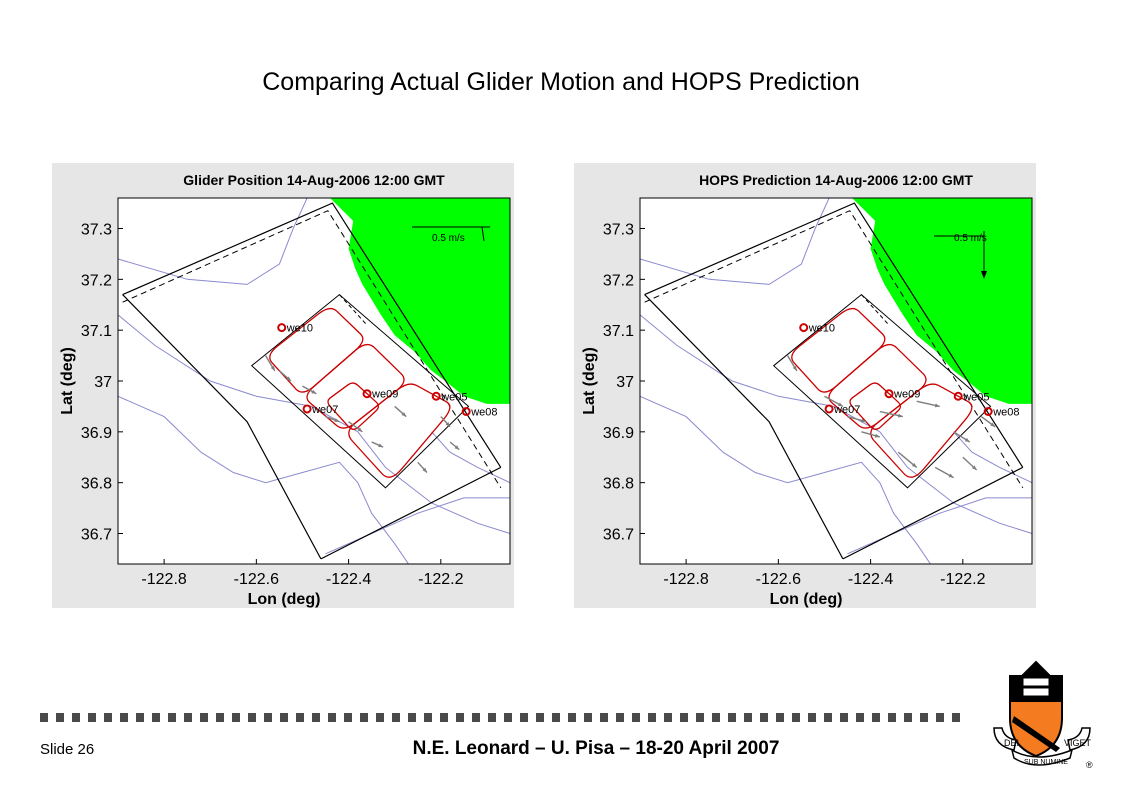 Image resolution: width=1122 pixels, height=793 pixels. Describe the element at coordinates (324, 410) in the screenshot. I see `station-label: we07` at that location.